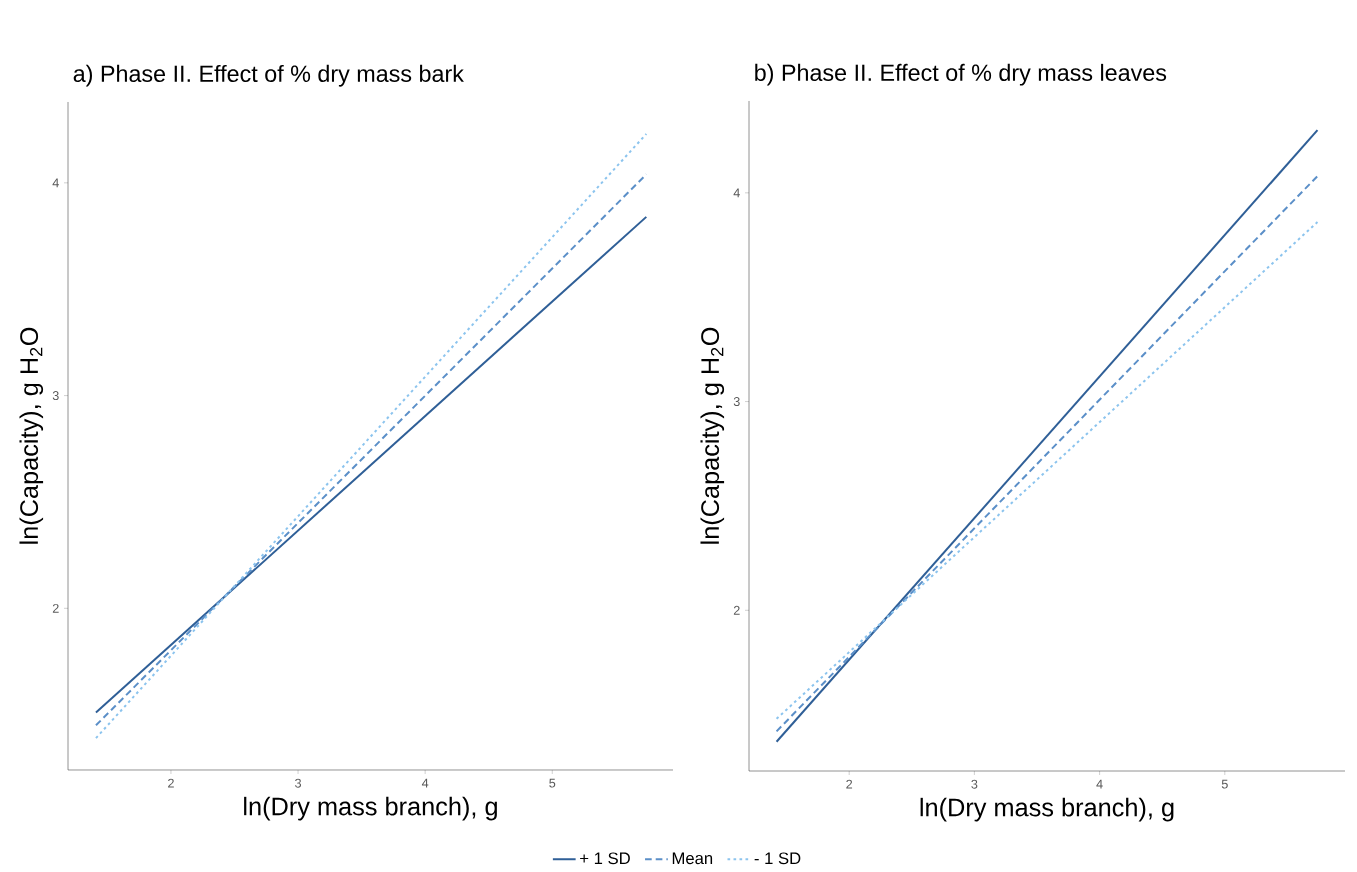 Image resolution: width=1357 pixels, height=872 pixels. I want to click on legend-label: - 1 SD, so click(777, 858).